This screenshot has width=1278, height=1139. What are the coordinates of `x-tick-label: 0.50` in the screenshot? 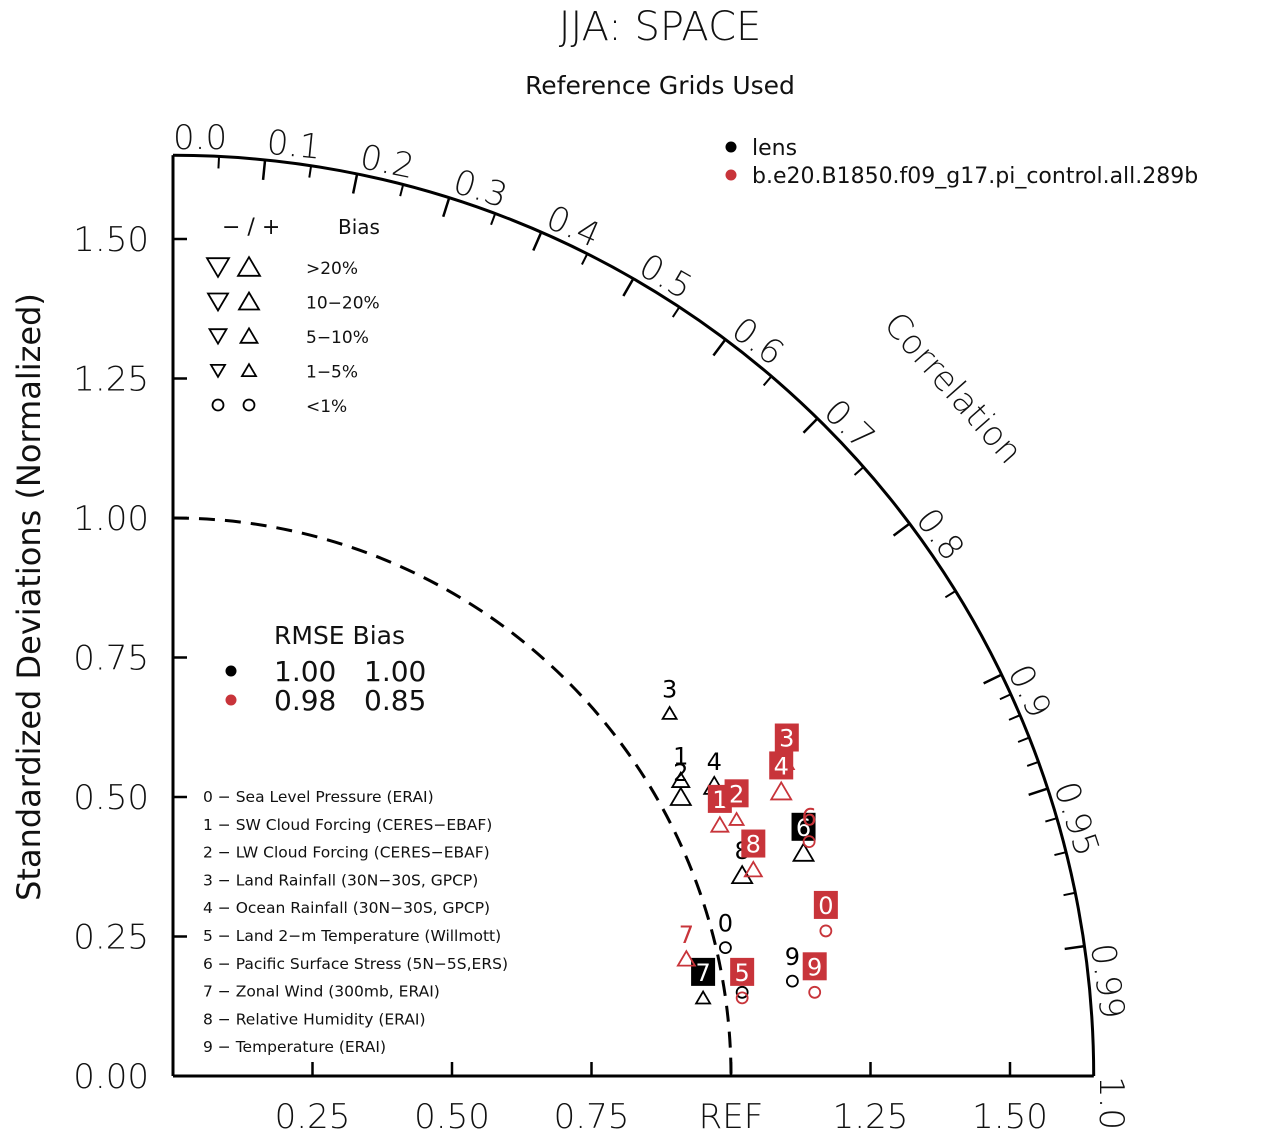 It's located at (452, 1116).